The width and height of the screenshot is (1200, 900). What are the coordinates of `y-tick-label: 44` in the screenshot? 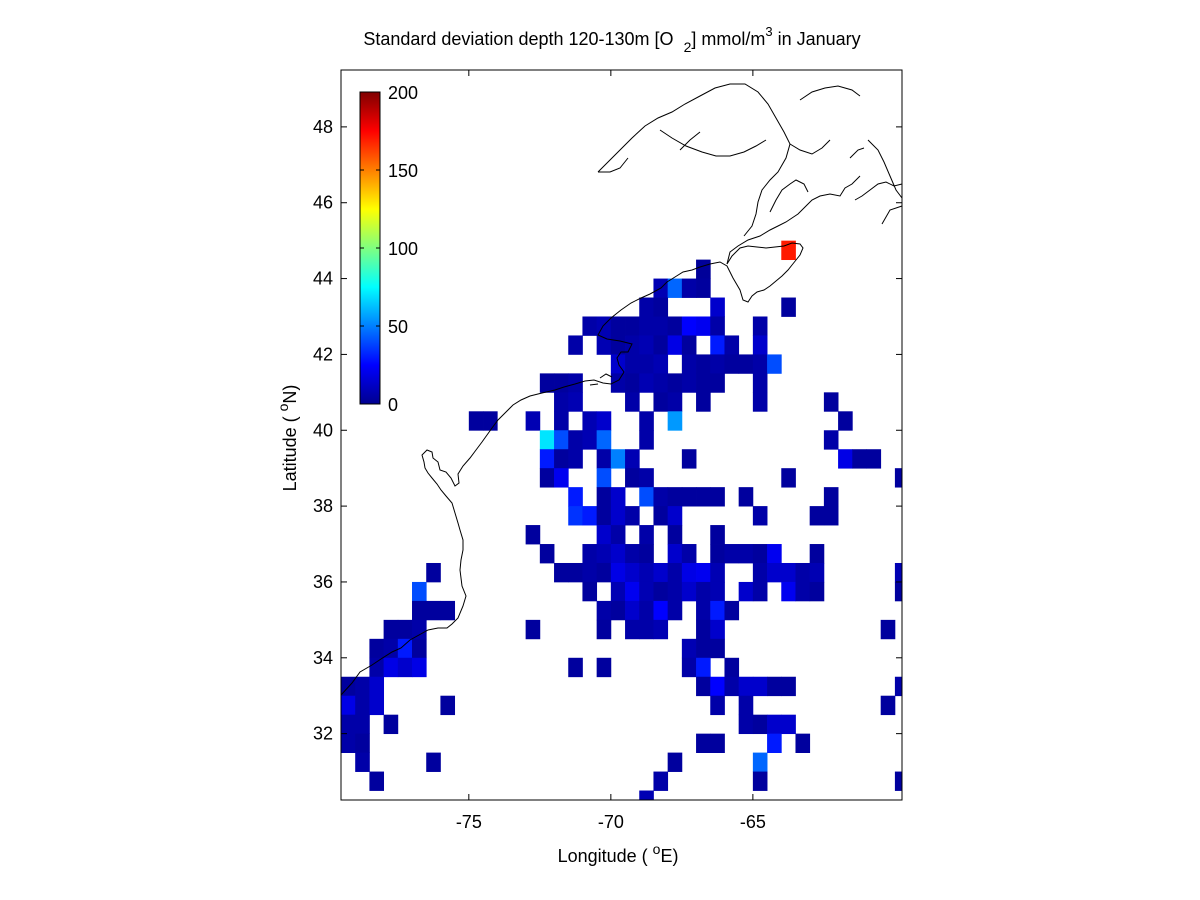 It's located at (323, 279).